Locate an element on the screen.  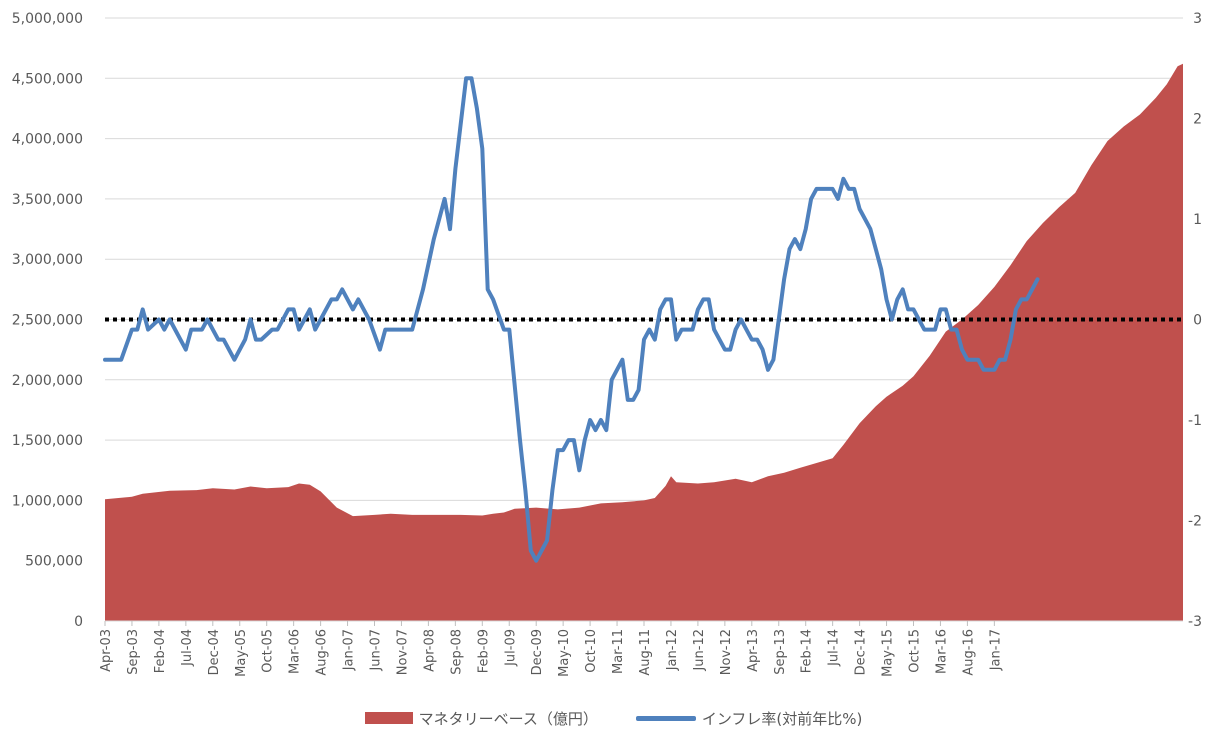
x-tick-label: Dec-04 is located at coordinates (214, 652).